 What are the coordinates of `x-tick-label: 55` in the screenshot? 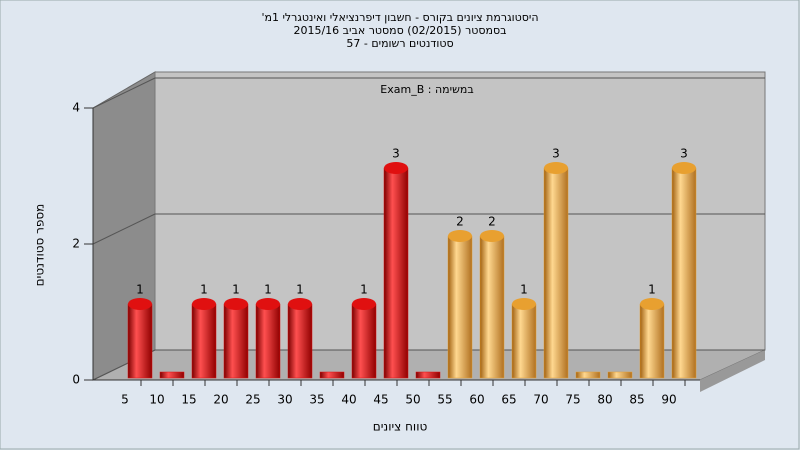 It's located at (444, 400).